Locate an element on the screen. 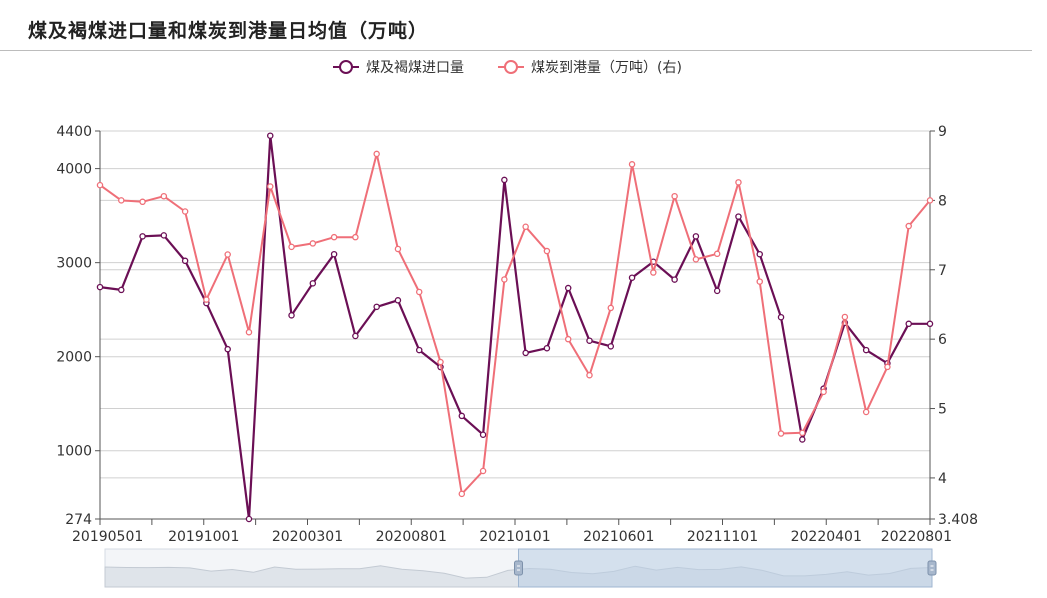 This screenshot has height=598, width=1047. zoom-selected-range is located at coordinates (725, 568).